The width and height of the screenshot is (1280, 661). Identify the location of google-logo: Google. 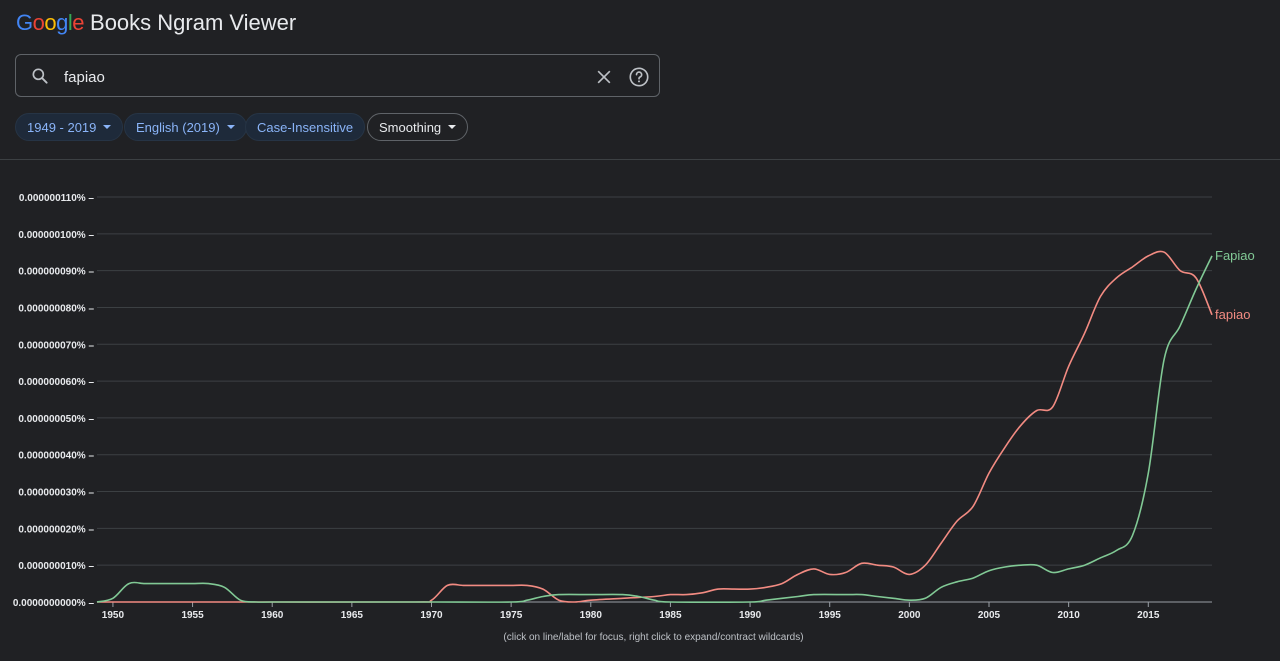
(50, 23).